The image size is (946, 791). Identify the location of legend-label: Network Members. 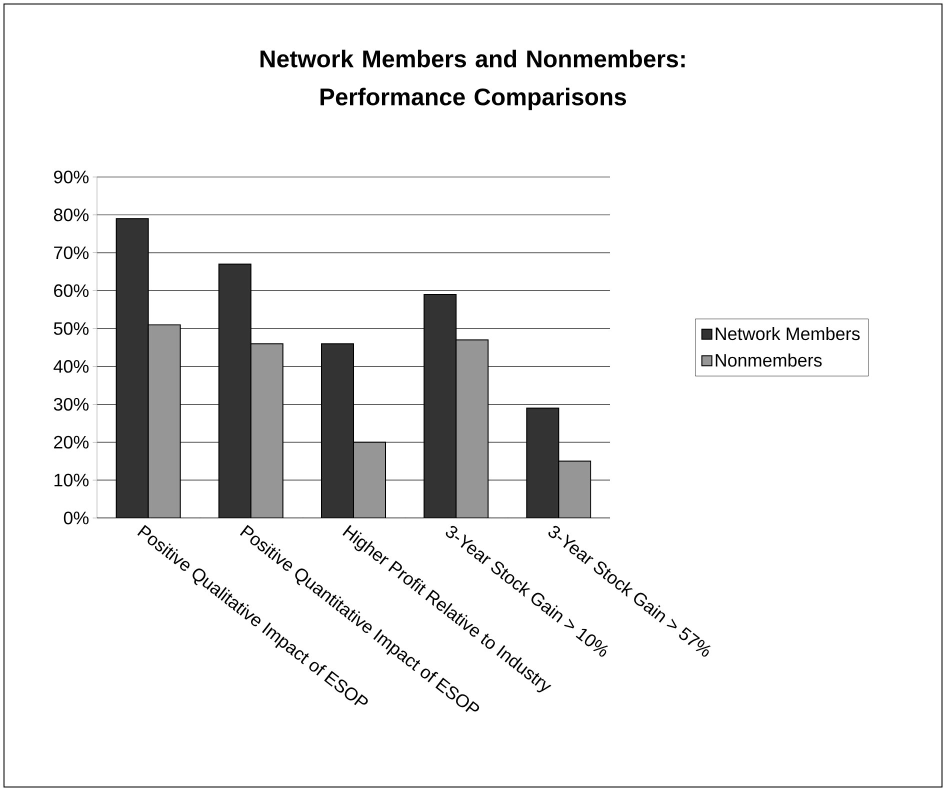
(788, 333).